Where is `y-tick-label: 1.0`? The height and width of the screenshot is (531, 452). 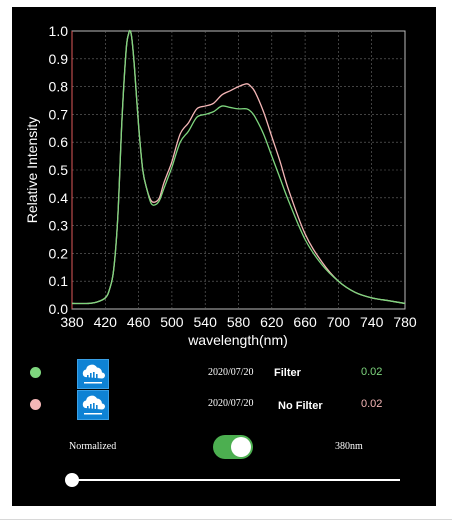 y-tick-label: 1.0 is located at coordinates (59, 31).